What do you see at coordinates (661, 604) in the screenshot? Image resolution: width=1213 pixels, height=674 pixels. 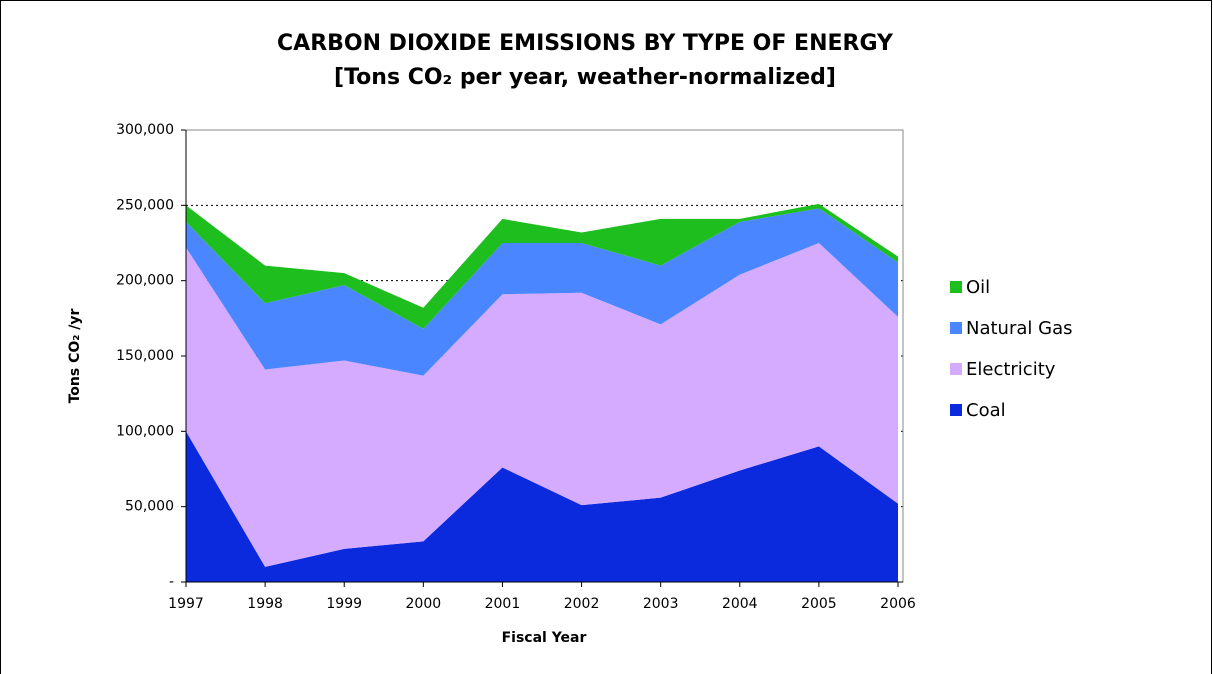 I see `x-tick-label: 2003` at bounding box center [661, 604].